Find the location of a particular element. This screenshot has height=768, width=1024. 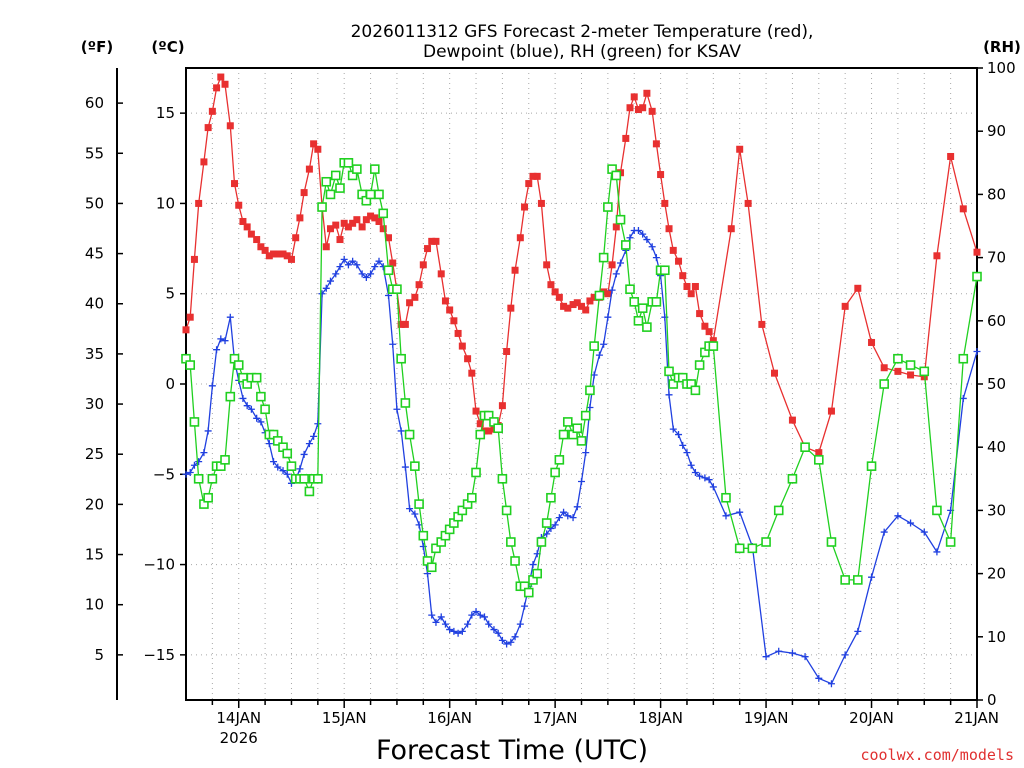

fahrenheit-tick-label: 55 is located at coordinates (94, 153).